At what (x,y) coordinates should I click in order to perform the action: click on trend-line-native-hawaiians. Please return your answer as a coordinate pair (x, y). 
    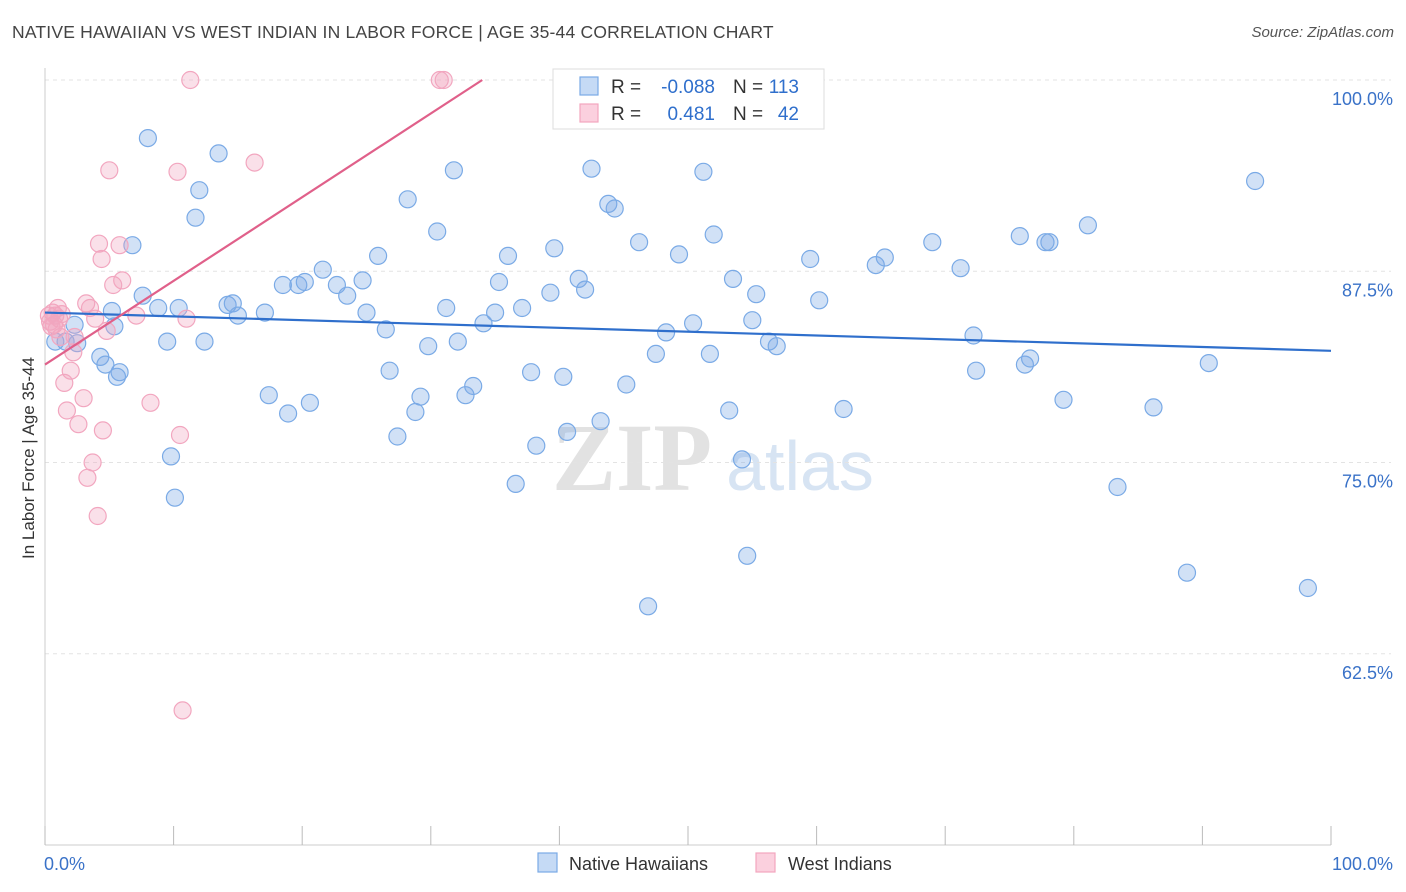
    Looking at the image, I should click on (688, 331).